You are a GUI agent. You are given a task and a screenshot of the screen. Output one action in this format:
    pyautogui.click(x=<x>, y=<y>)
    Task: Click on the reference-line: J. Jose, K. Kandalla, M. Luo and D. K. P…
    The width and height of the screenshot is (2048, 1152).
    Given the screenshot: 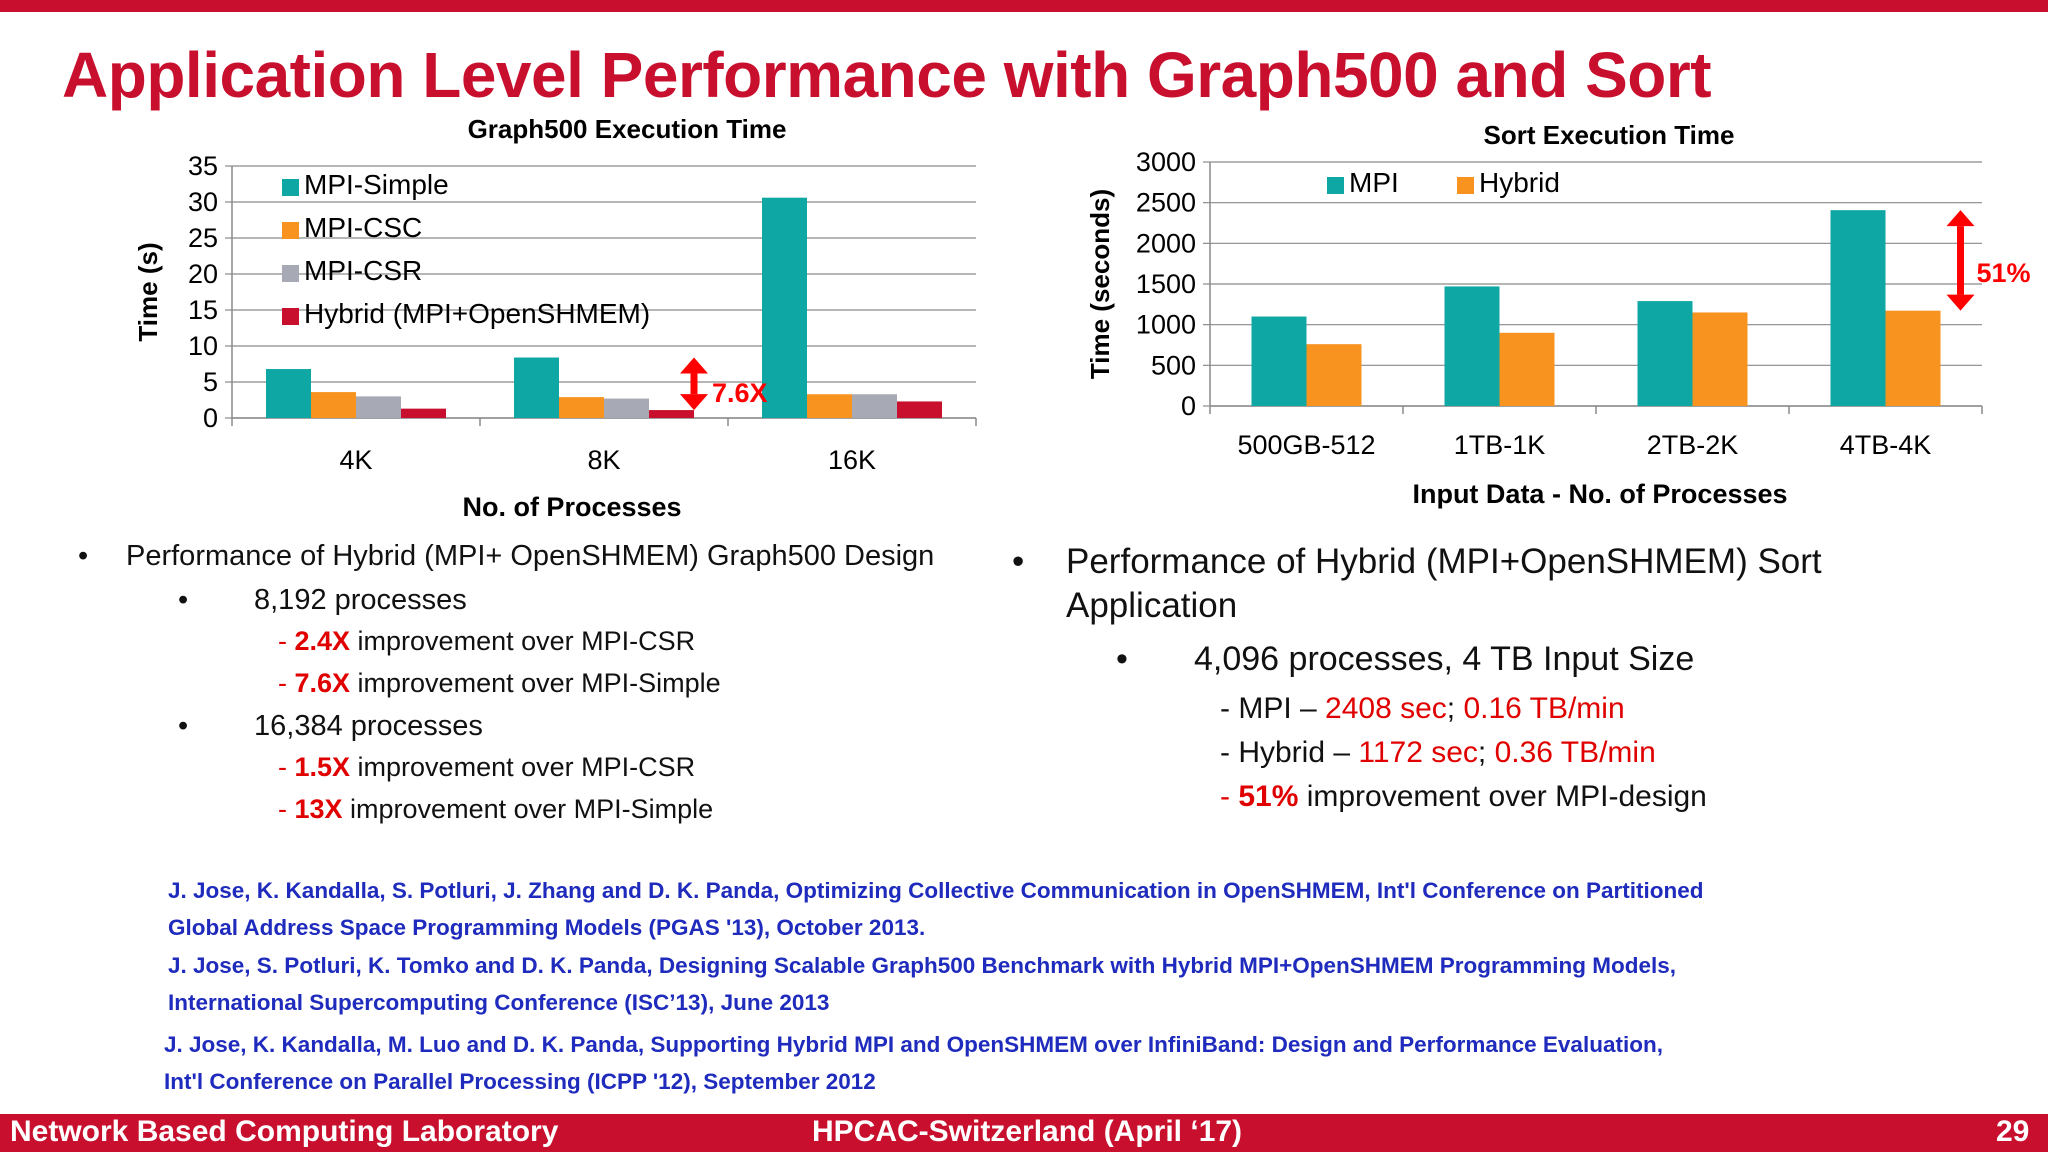 What is the action you would take?
    pyautogui.click(x=913, y=1044)
    